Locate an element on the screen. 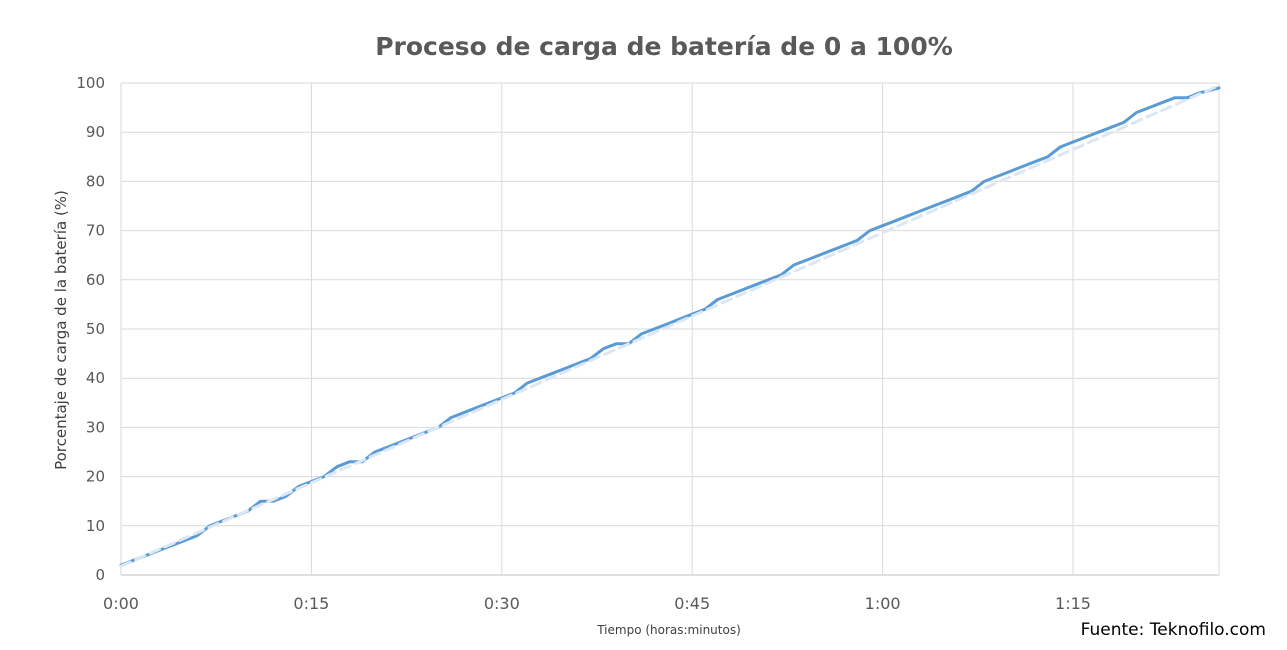  x-tick-label: 1:15 is located at coordinates (1073, 603).